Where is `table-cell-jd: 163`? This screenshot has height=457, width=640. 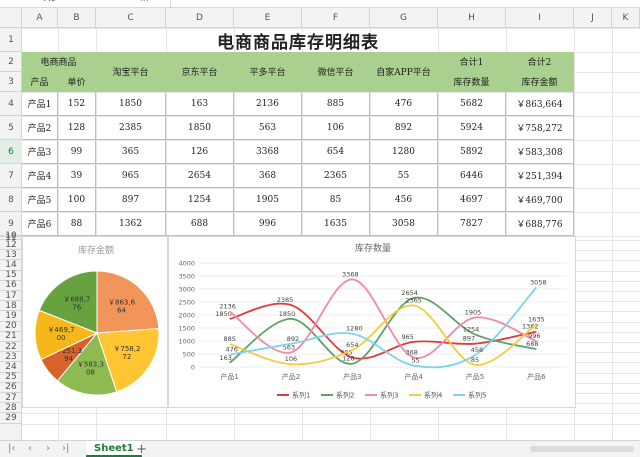 table-cell-jd: 163 is located at coordinates (200, 104).